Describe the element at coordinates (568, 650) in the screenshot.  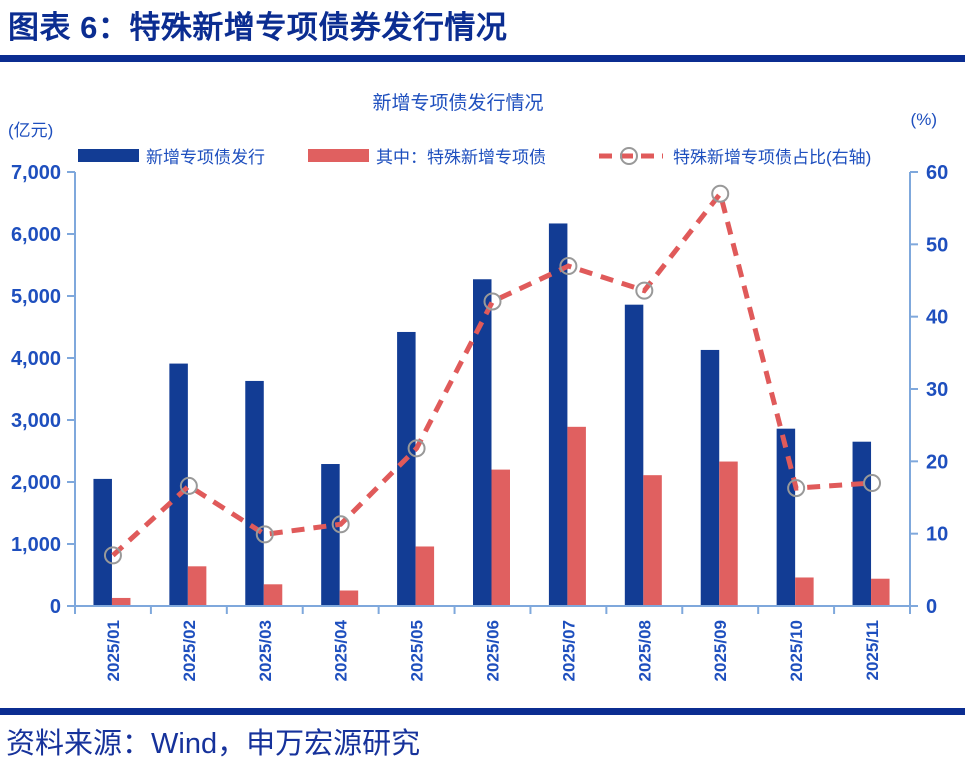
I see `x-axis-category-label: 2025/07` at that location.